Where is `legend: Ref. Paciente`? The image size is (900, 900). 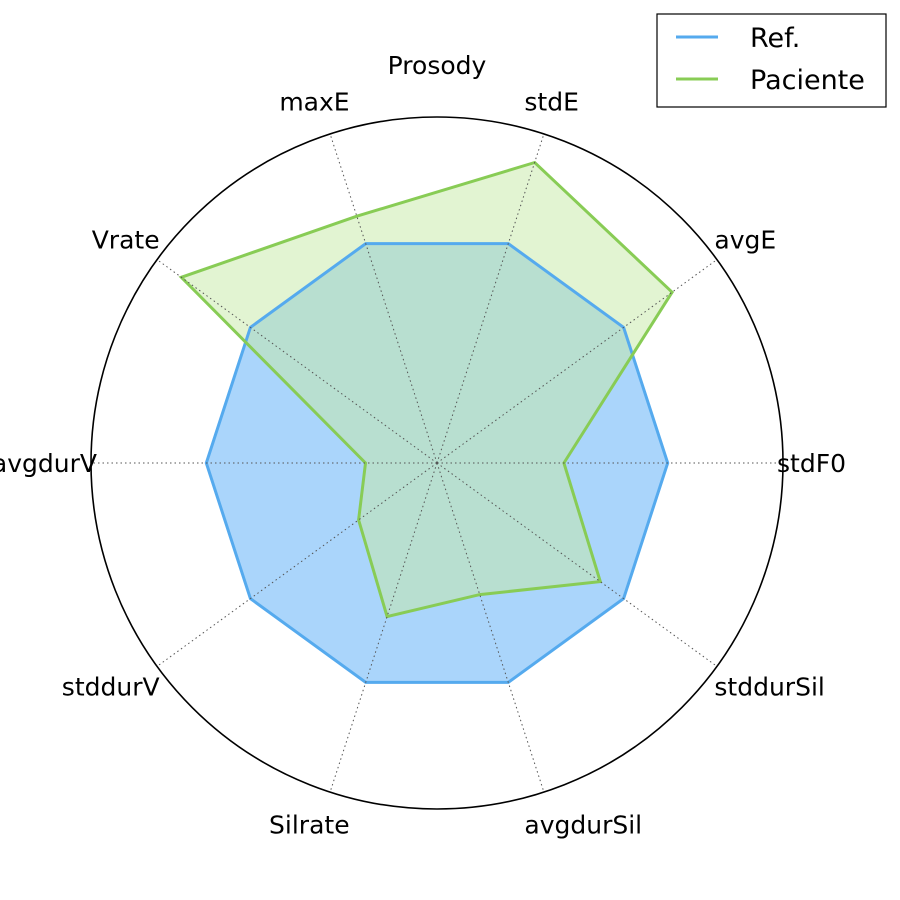 legend: Ref. Paciente is located at coordinates (771, 60).